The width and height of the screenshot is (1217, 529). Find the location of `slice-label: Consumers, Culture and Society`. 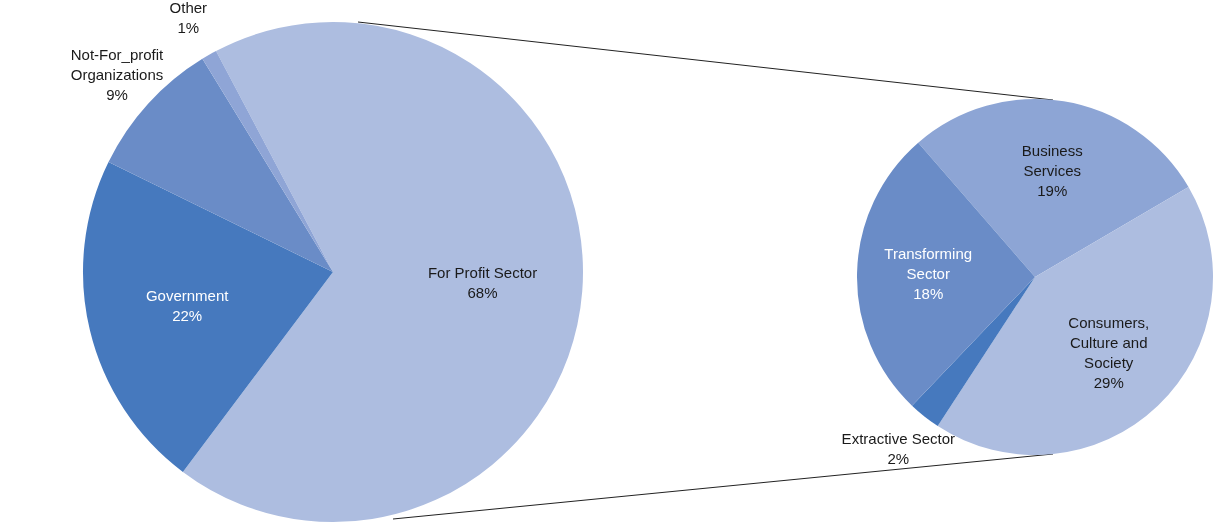

slice-label: Consumers, Culture and Society is located at coordinates (1109, 343).